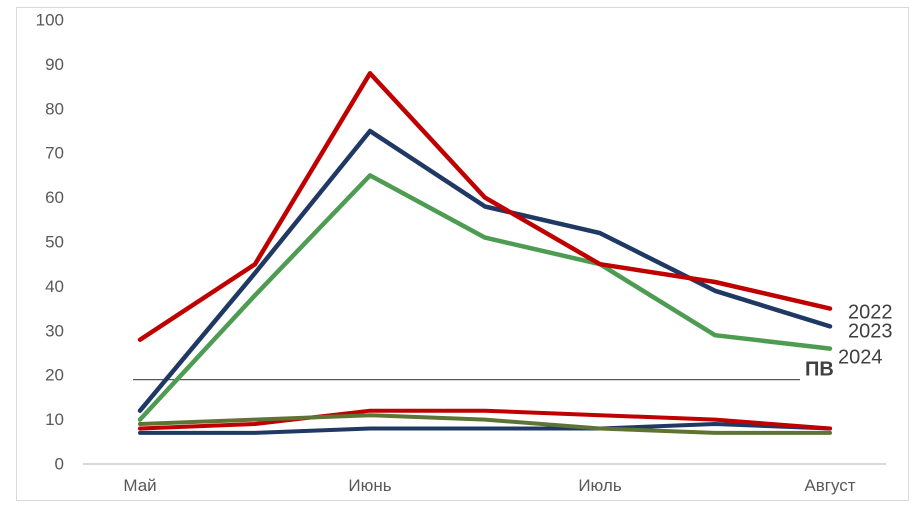 The height and width of the screenshot is (508, 918). What do you see at coordinates (54, 330) in the screenshot?
I see `y-axis-tick-label: 30` at bounding box center [54, 330].